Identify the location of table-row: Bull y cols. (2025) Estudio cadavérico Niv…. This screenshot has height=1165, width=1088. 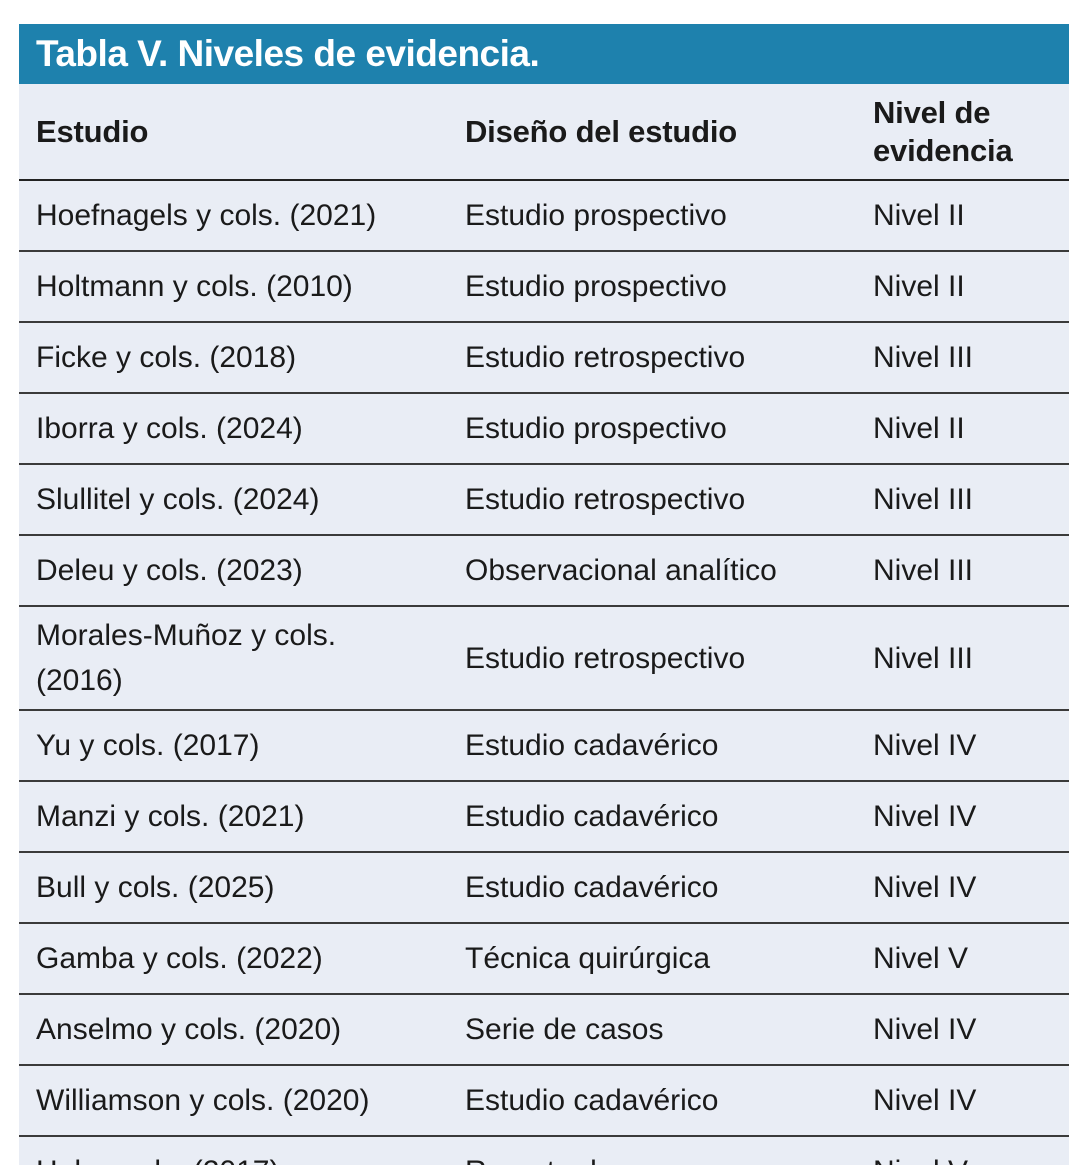
(544, 888).